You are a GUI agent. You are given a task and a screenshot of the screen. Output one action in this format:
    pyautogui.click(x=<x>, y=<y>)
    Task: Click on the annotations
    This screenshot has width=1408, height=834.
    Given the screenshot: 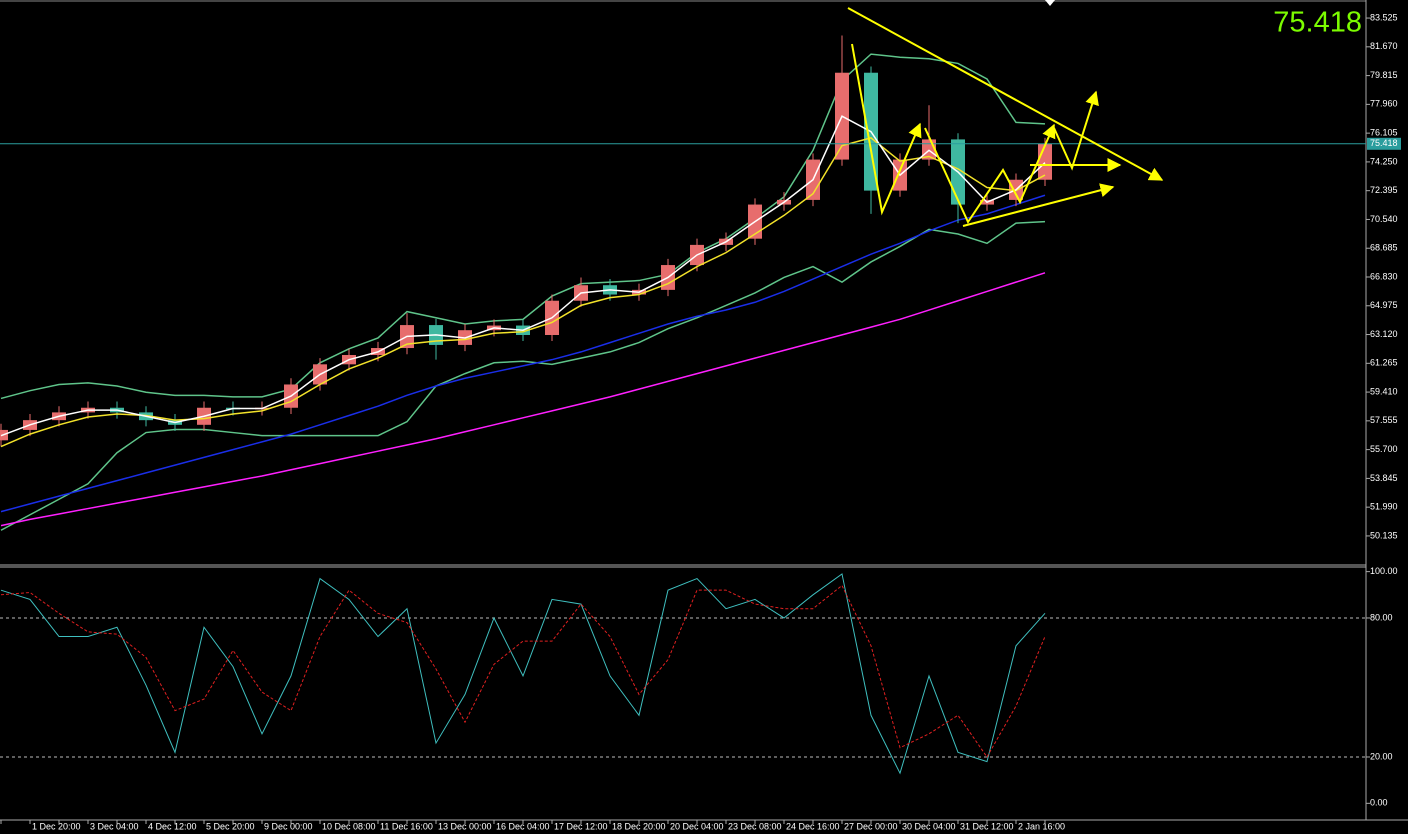 What is the action you would take?
    pyautogui.click(x=1005, y=117)
    